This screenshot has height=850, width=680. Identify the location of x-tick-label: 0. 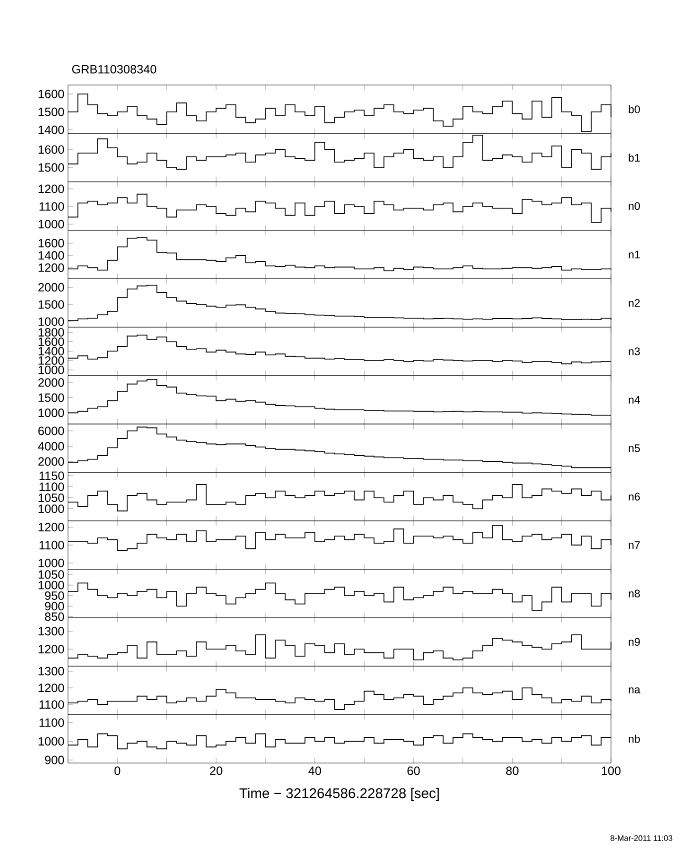
(117, 771).